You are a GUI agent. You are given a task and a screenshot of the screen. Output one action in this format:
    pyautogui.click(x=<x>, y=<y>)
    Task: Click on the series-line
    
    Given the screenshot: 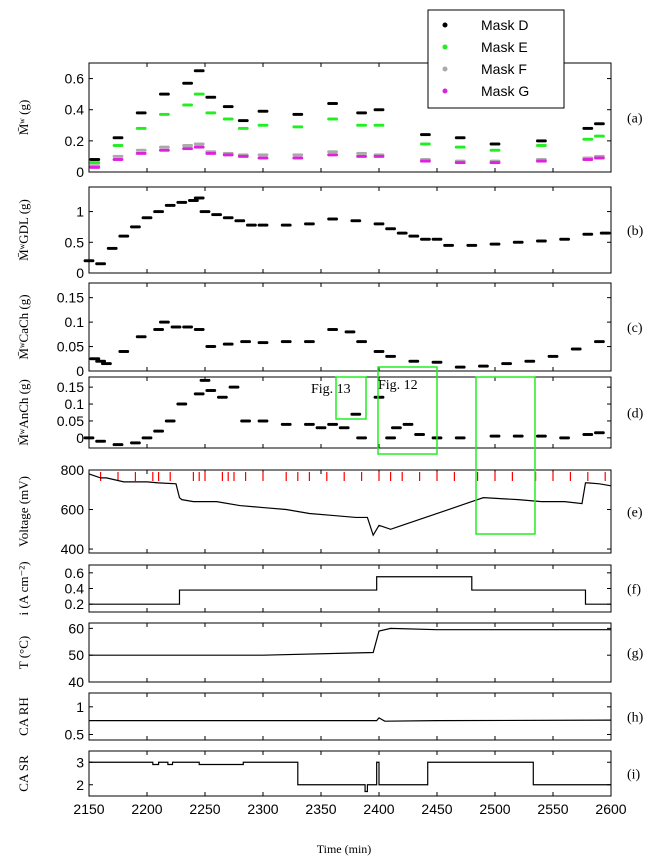 What is the action you would take?
    pyautogui.click(x=350, y=641)
    